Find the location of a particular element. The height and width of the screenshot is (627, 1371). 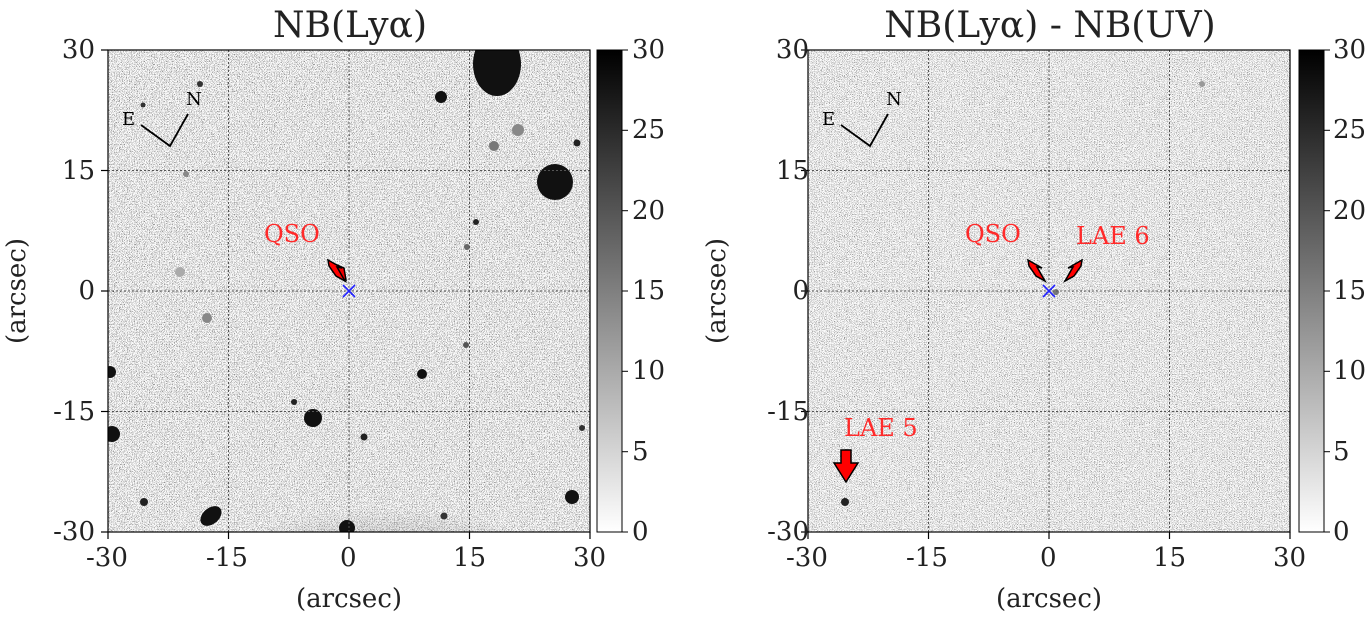

bright-source-halo is located at coordinates (382, 472).